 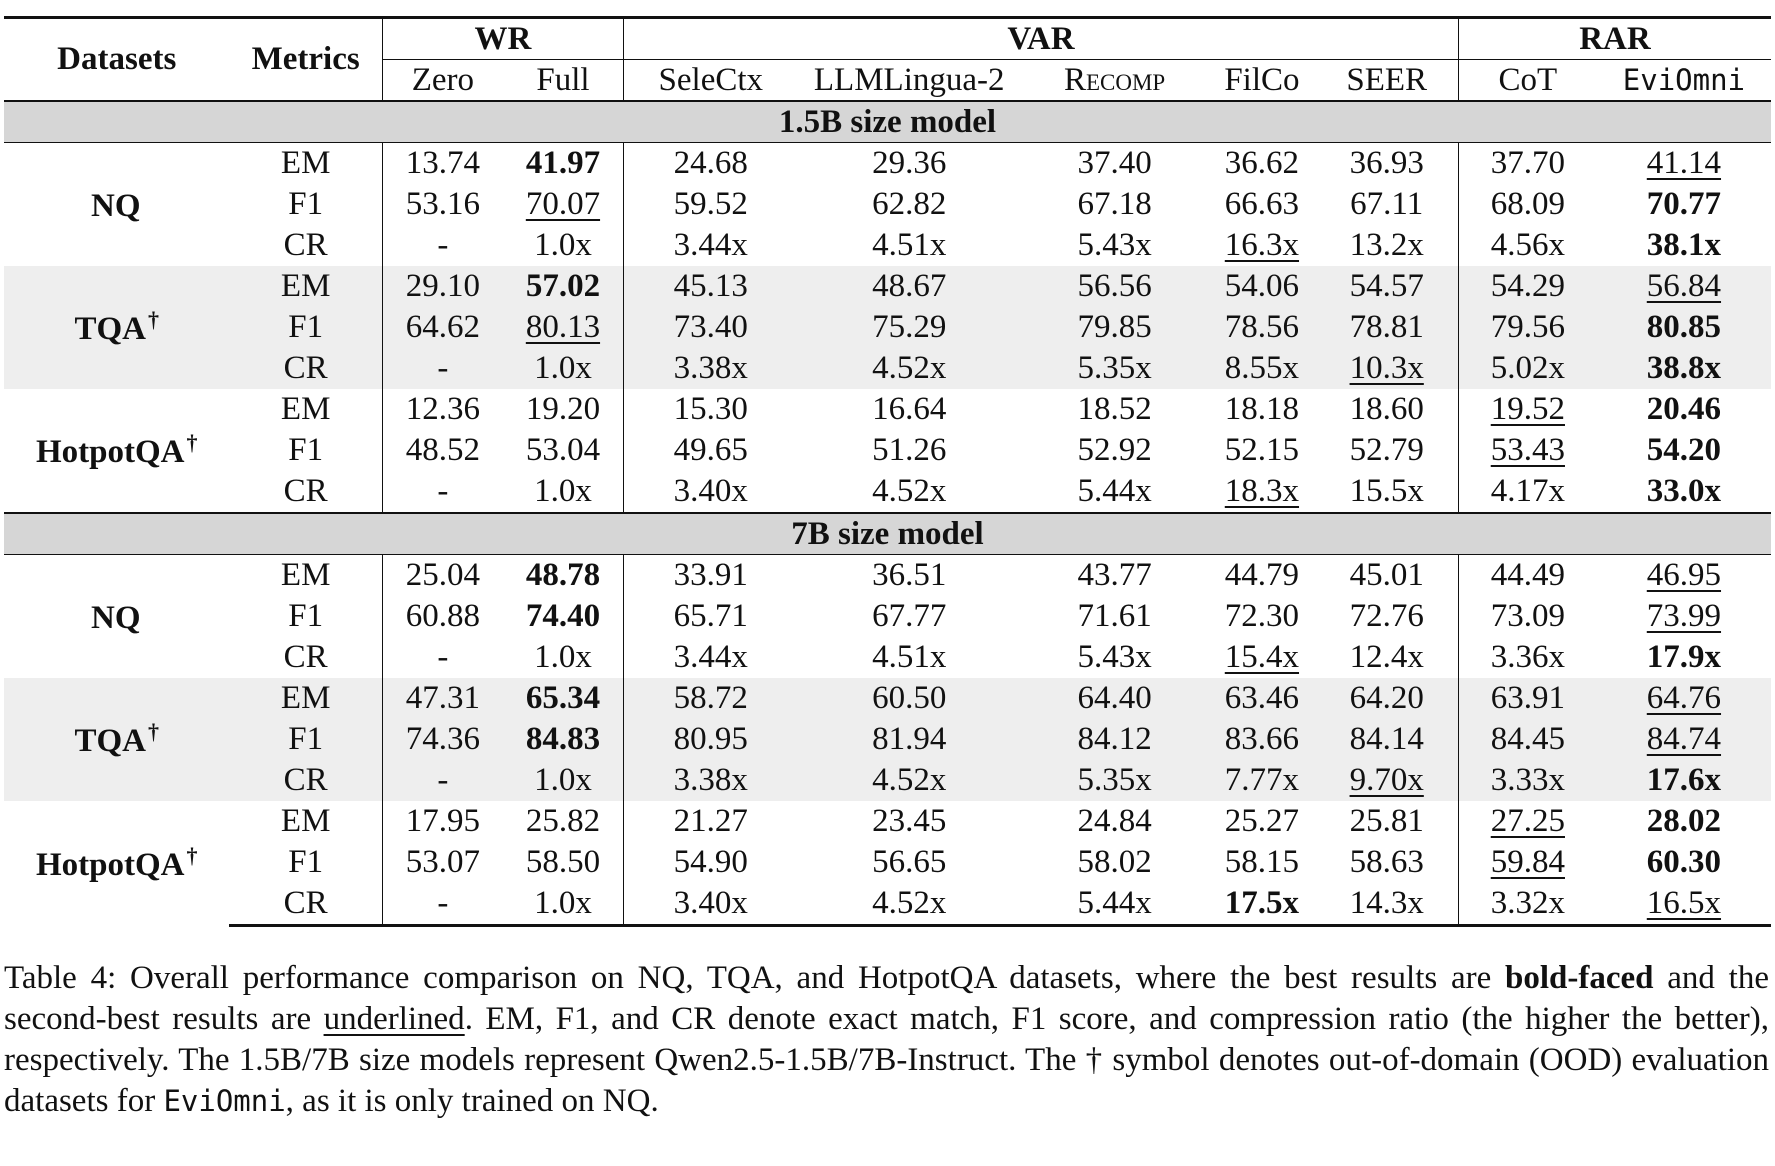 I want to click on cell-value: 84.14, so click(x=1386, y=739).